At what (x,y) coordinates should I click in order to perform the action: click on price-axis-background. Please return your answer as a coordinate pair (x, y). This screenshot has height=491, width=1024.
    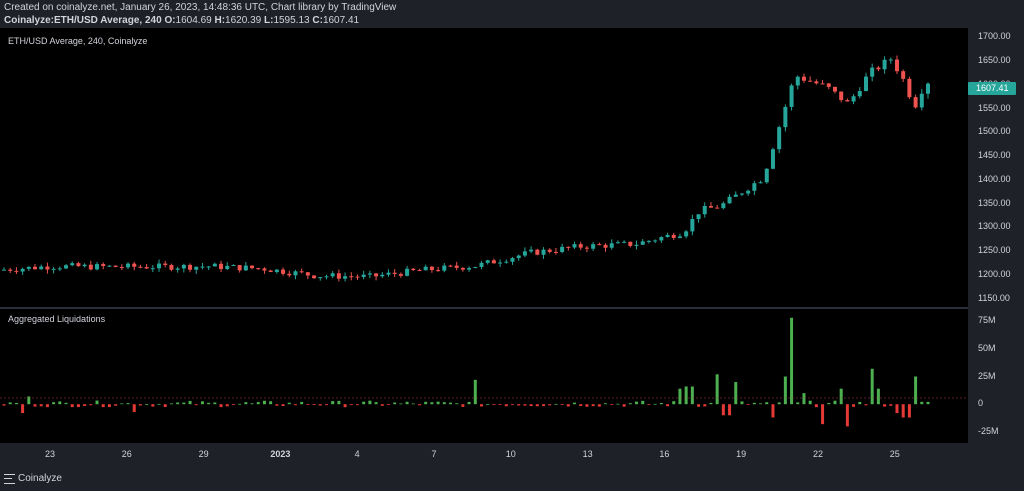
    Looking at the image, I should click on (996, 235).